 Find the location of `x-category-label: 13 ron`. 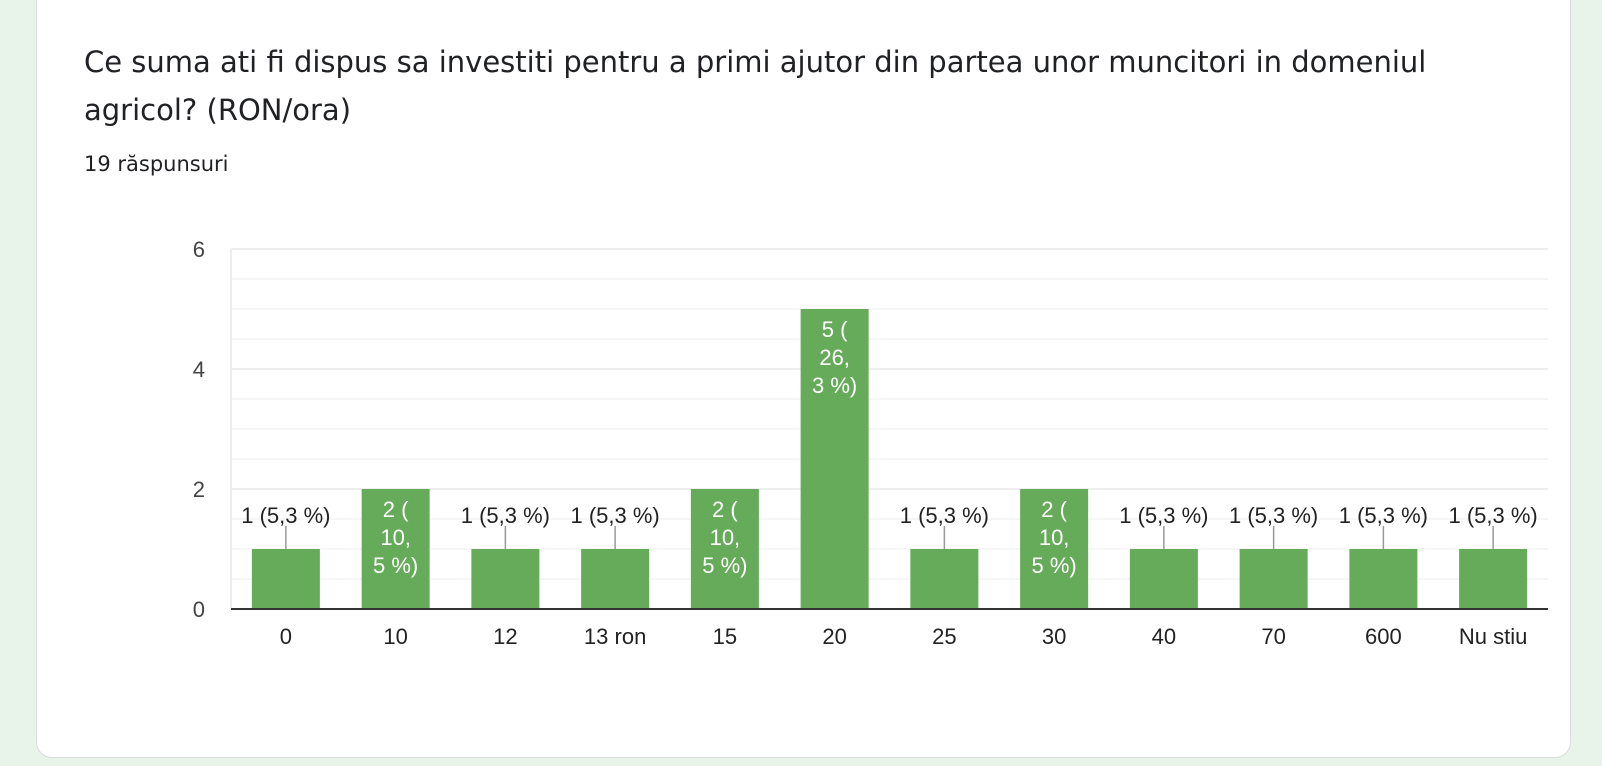

x-category-label: 13 ron is located at coordinates (615, 636).